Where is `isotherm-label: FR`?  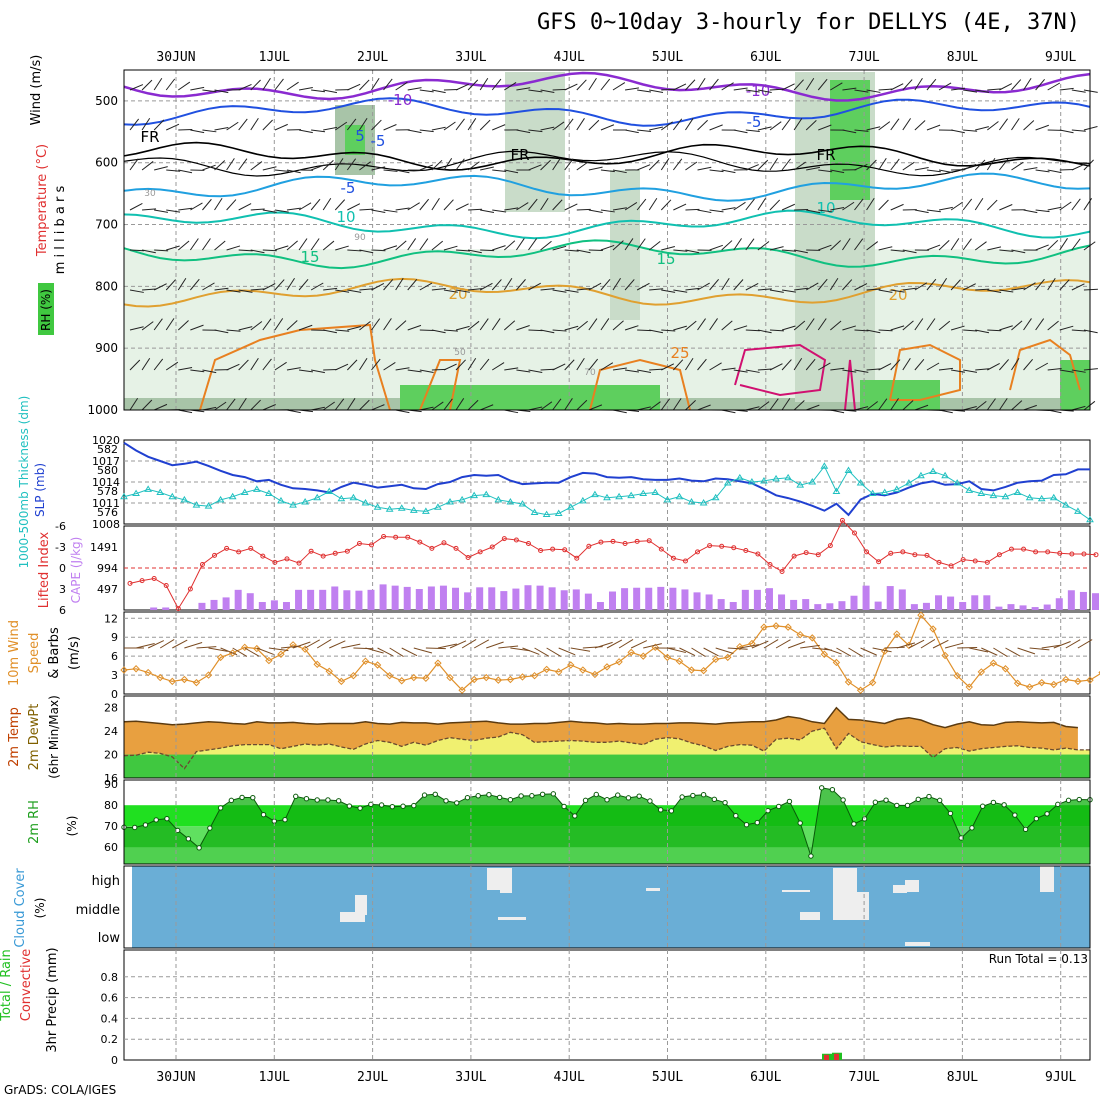
isotherm-label: FR is located at coordinates (519, 155).